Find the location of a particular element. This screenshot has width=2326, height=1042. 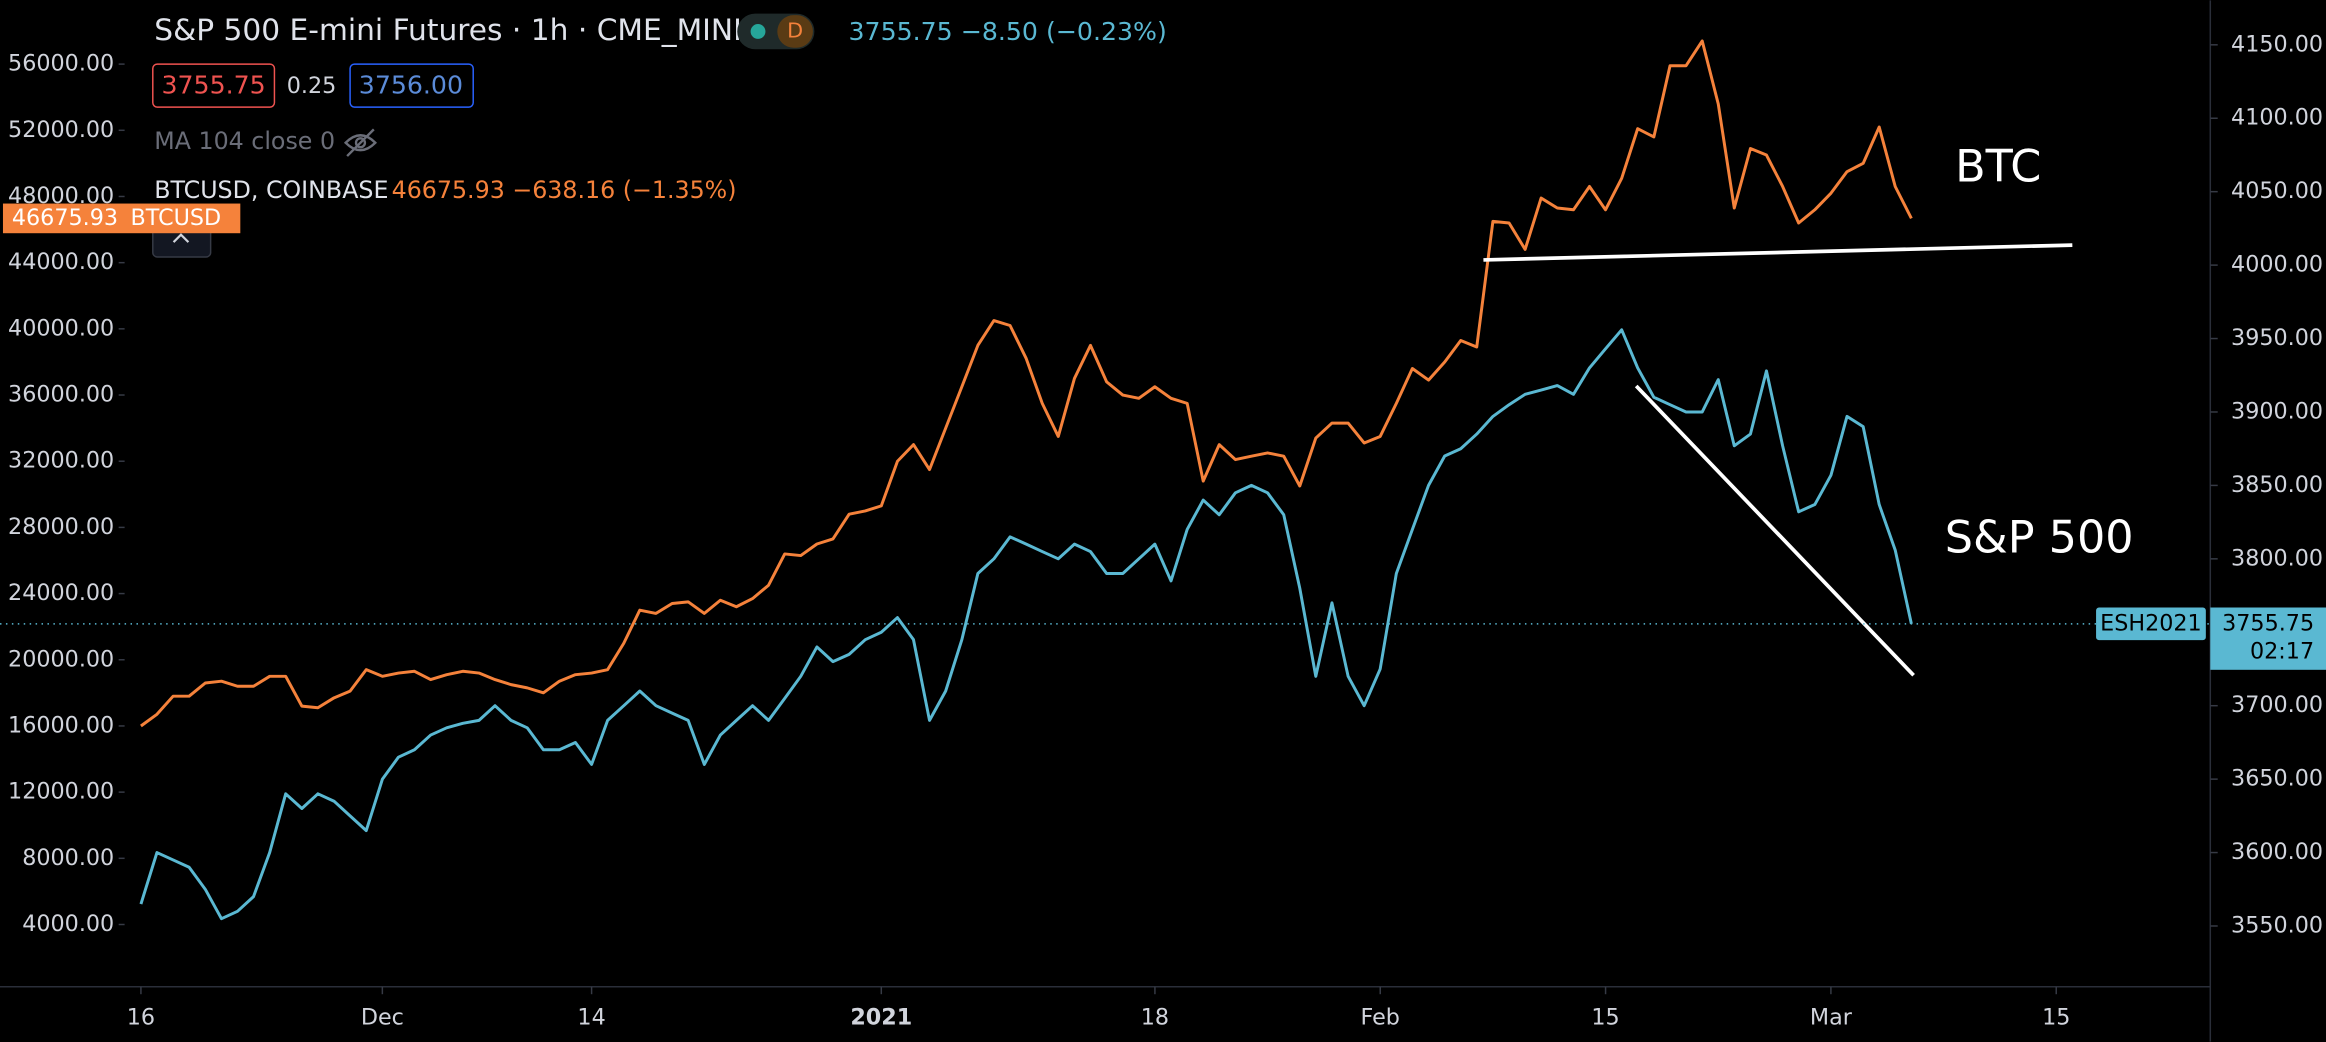

x-tick-label: Dec is located at coordinates (382, 1017).